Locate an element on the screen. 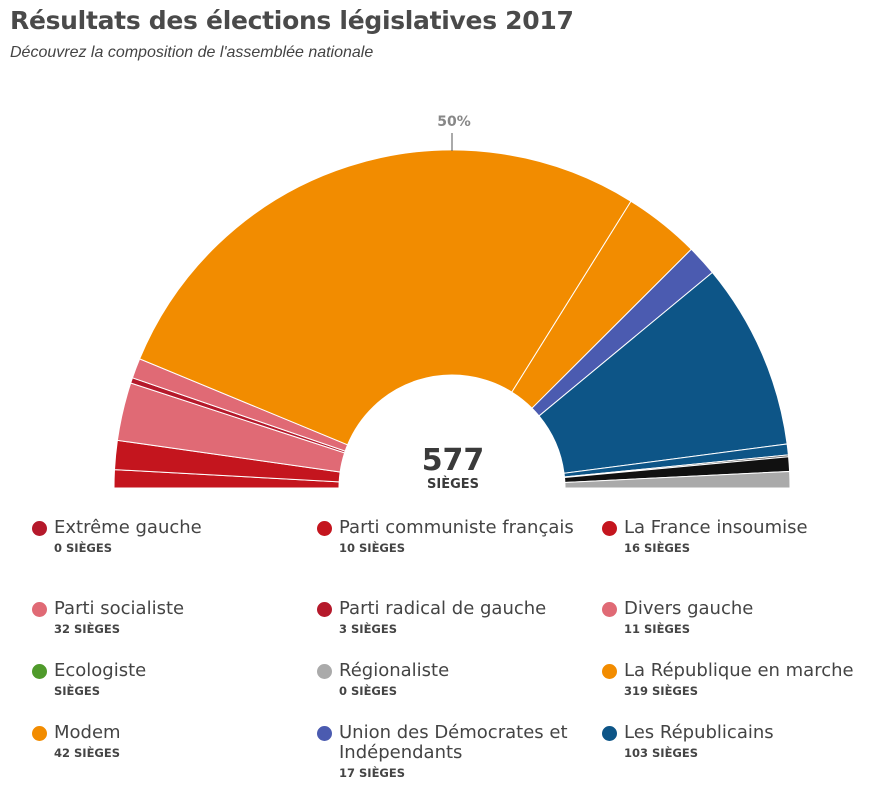 This screenshot has width=875, height=787. legend-party-name: Parti communiste français is located at coordinates (456, 527).